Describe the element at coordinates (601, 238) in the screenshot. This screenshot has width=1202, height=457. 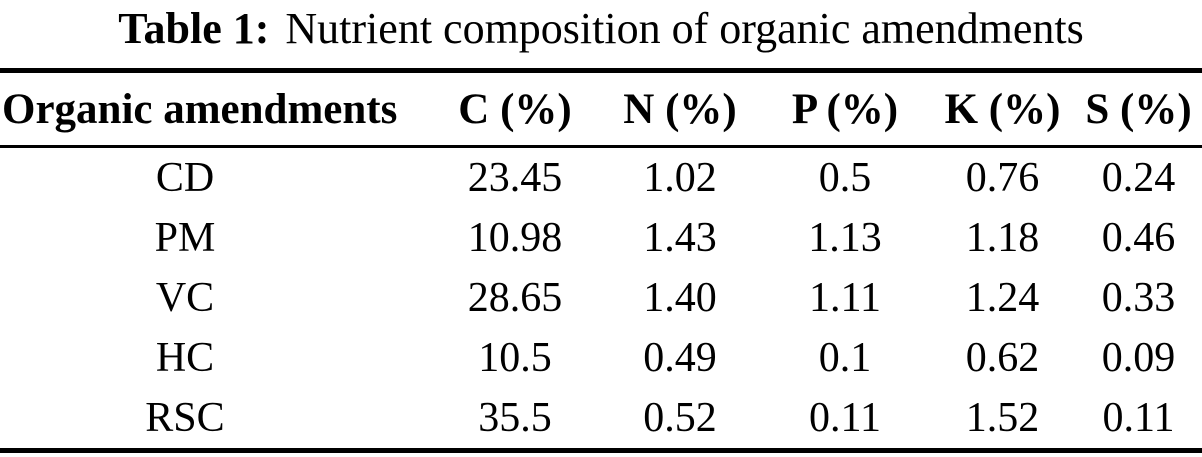
I see `table-row-pm: PM 10.98 1.43 1.13 1.18 0.46` at that location.